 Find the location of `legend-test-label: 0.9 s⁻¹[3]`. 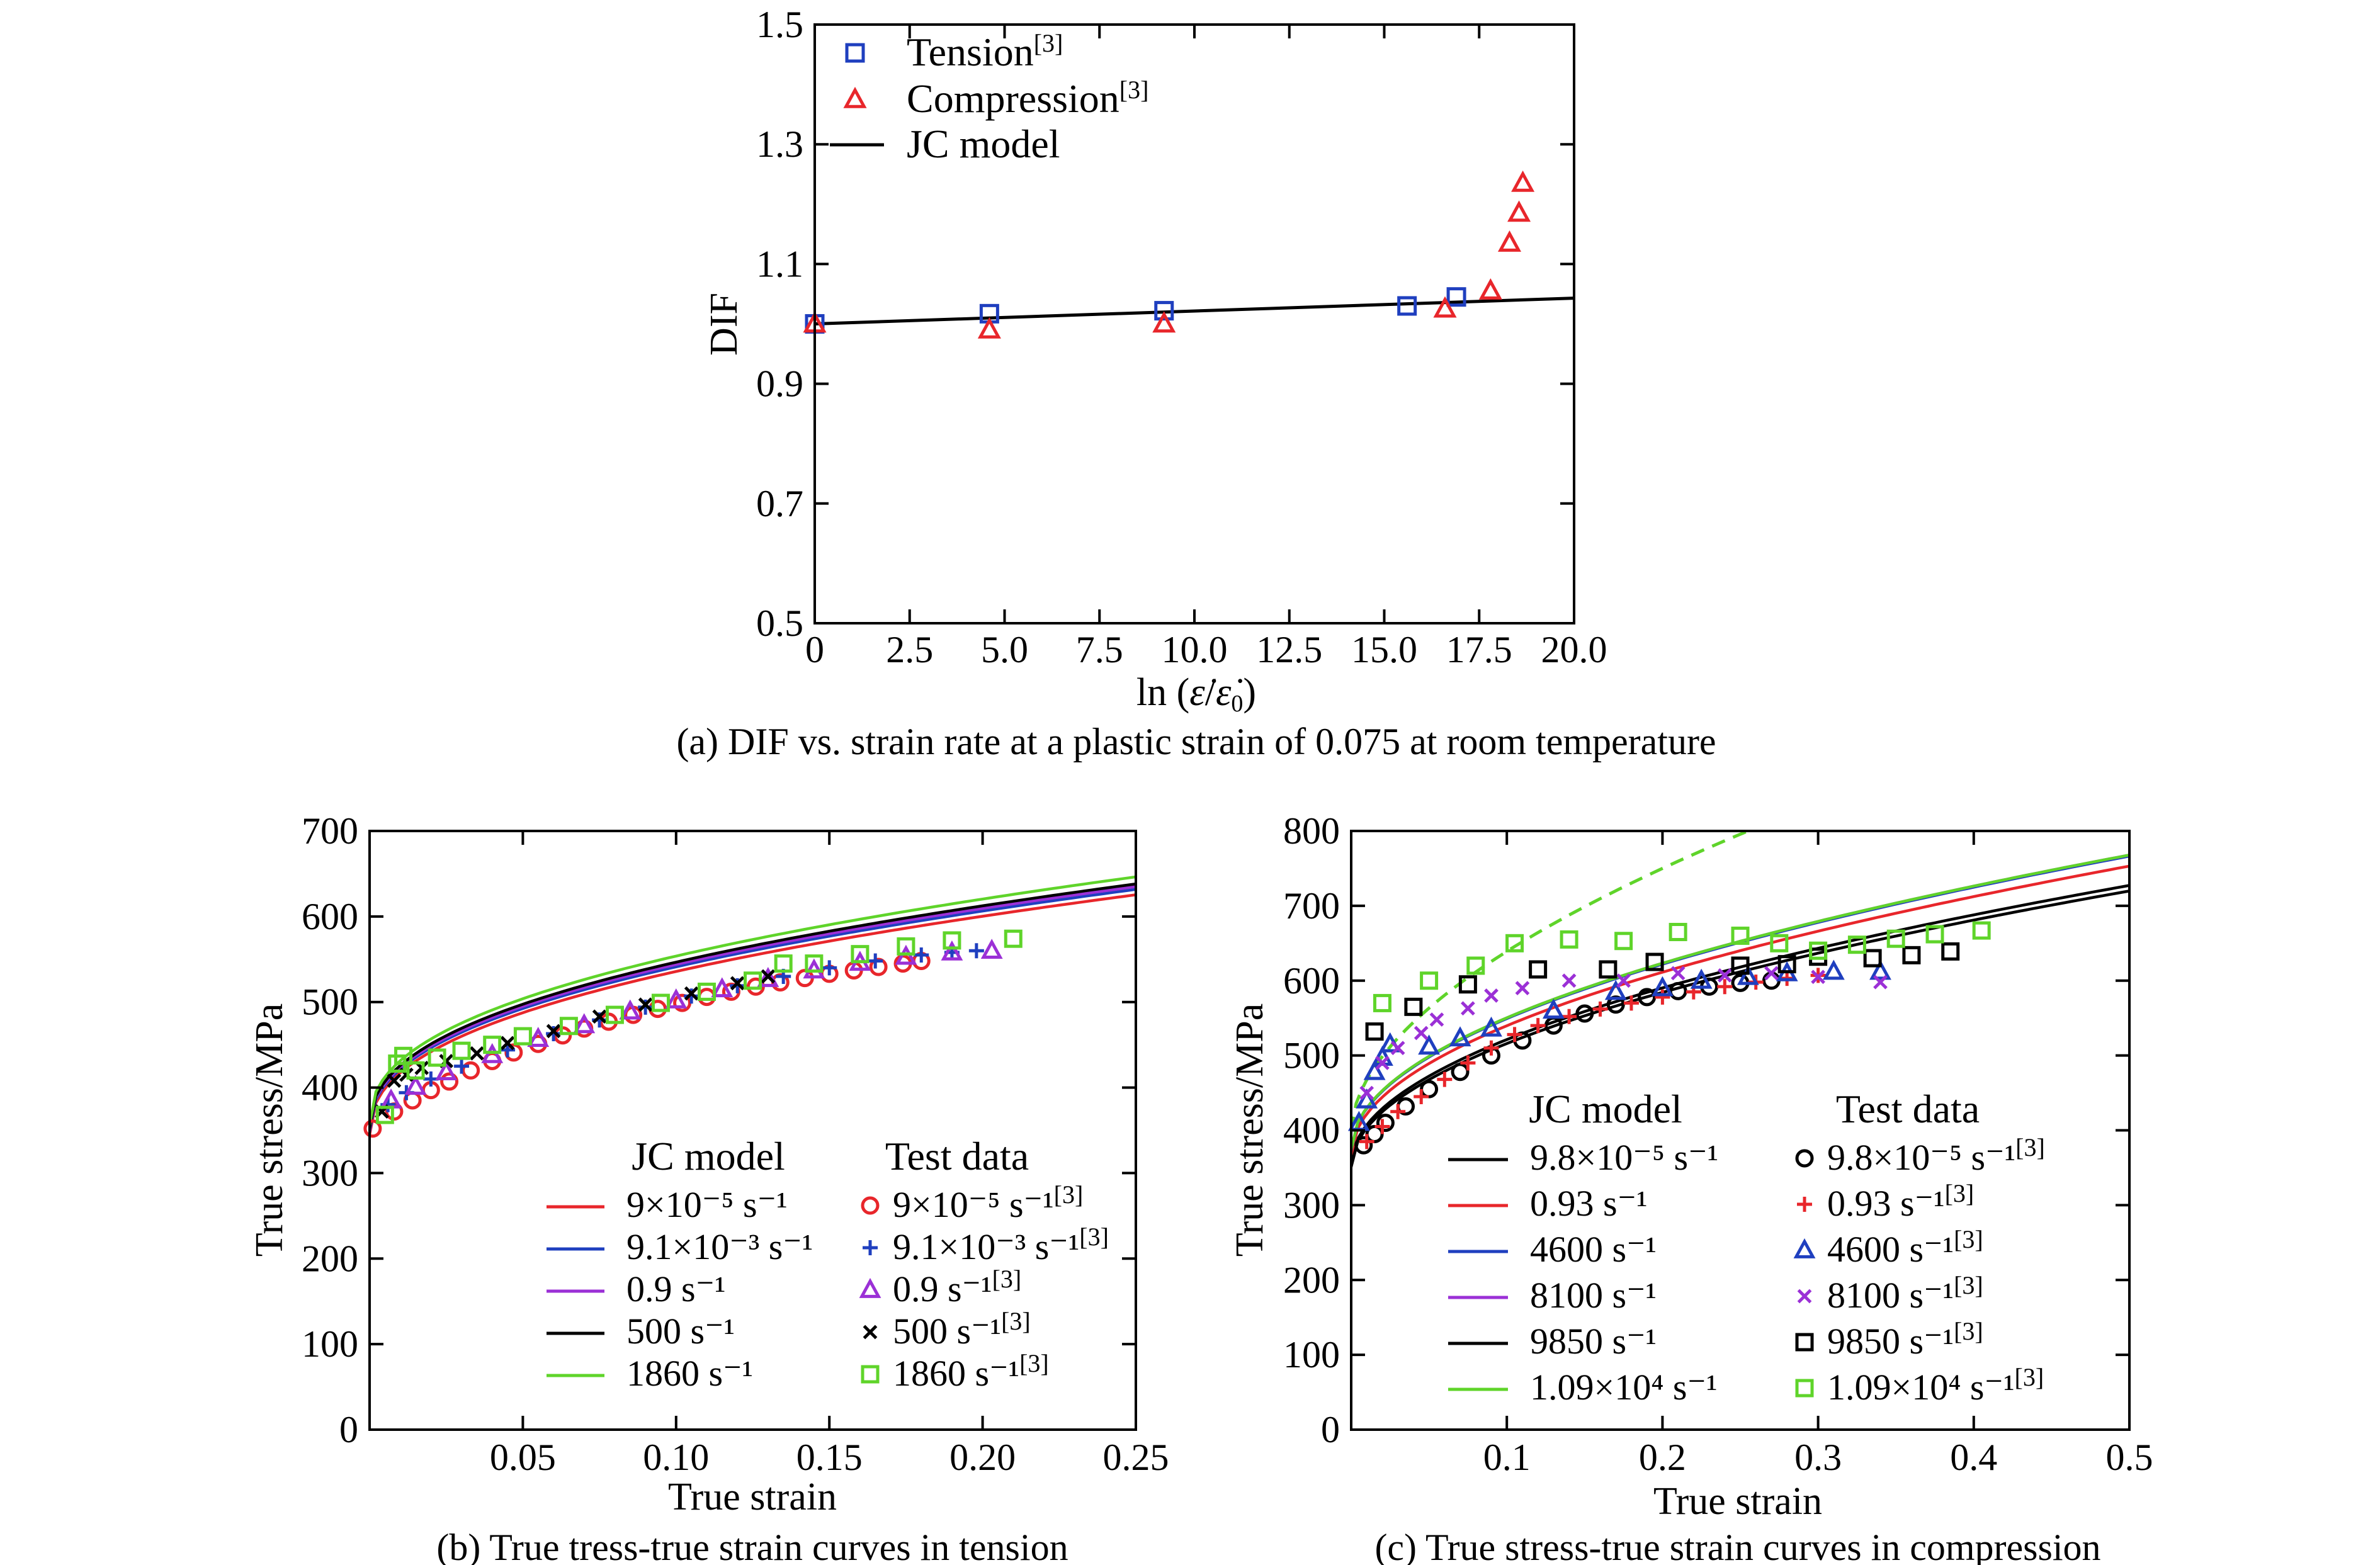

legend-test-label: 0.9 s⁻¹[3] is located at coordinates (957, 1287).